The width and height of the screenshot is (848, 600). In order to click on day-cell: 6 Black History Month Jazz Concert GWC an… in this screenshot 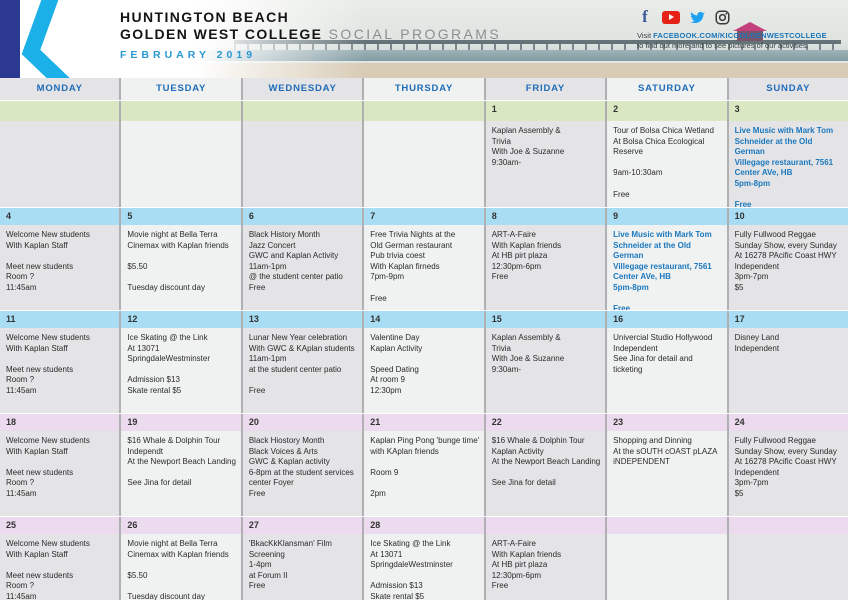, I will do `click(302, 259)`.